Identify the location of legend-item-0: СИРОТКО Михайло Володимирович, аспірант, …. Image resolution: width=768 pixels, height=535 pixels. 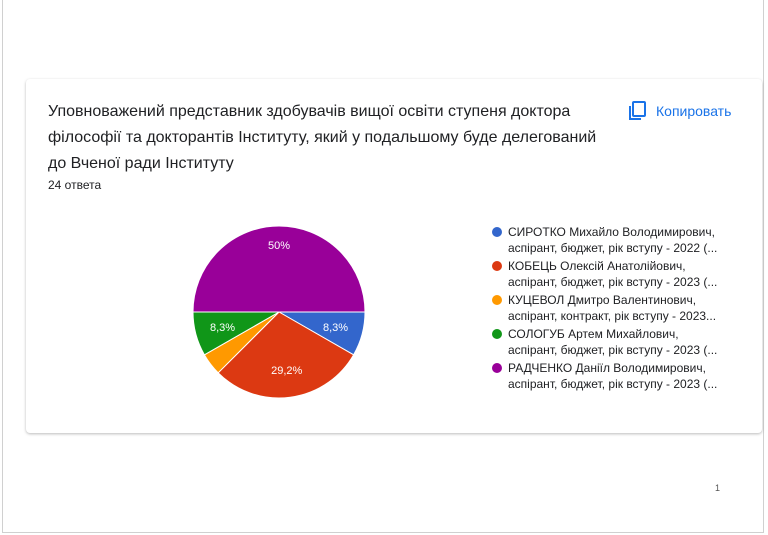
(612, 240).